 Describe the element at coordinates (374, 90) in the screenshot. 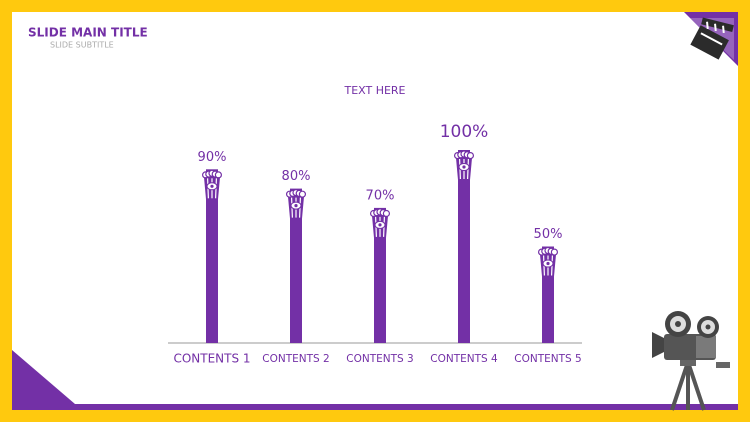

I see `chart-title: TEXT HERE` at that location.